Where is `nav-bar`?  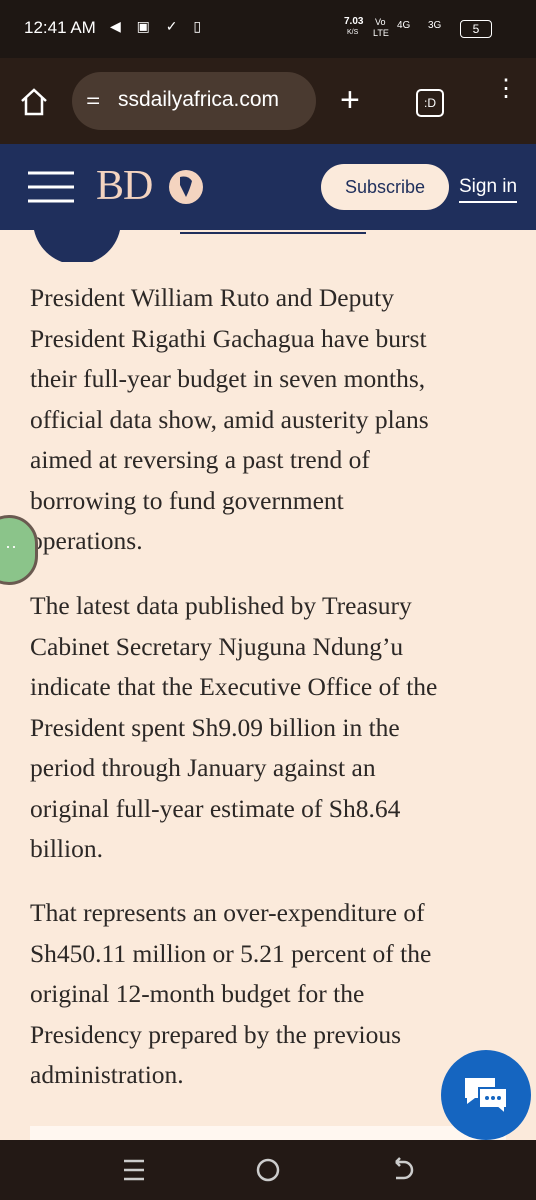
nav-bar is located at coordinates (268, 1170).